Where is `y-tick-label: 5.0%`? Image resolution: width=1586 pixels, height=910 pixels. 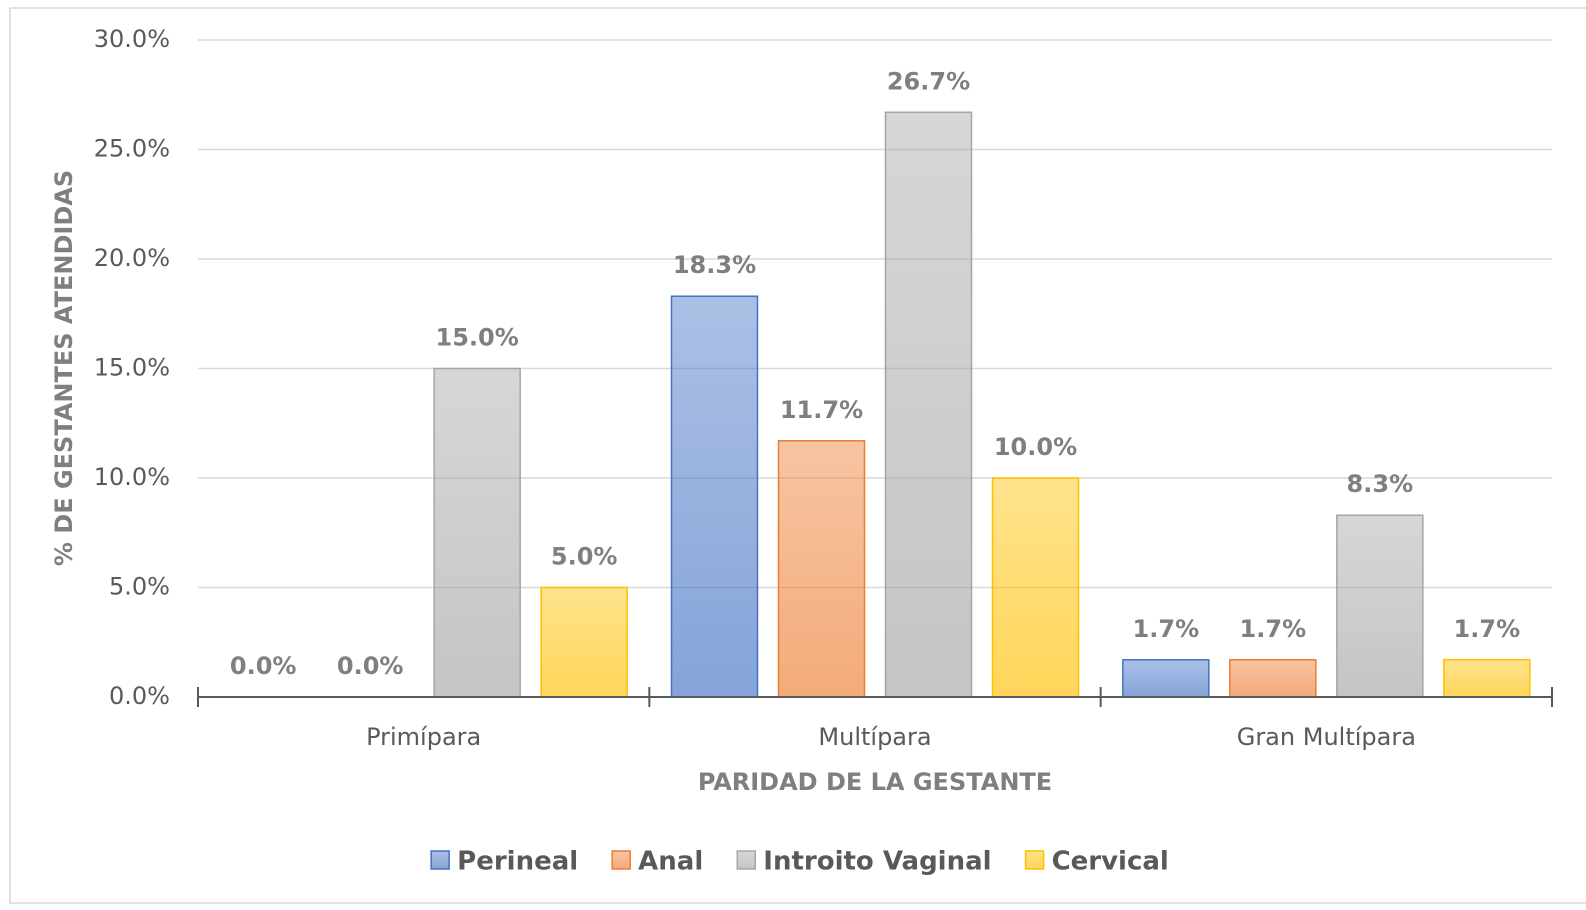
y-tick-label: 5.0% is located at coordinates (139, 587).